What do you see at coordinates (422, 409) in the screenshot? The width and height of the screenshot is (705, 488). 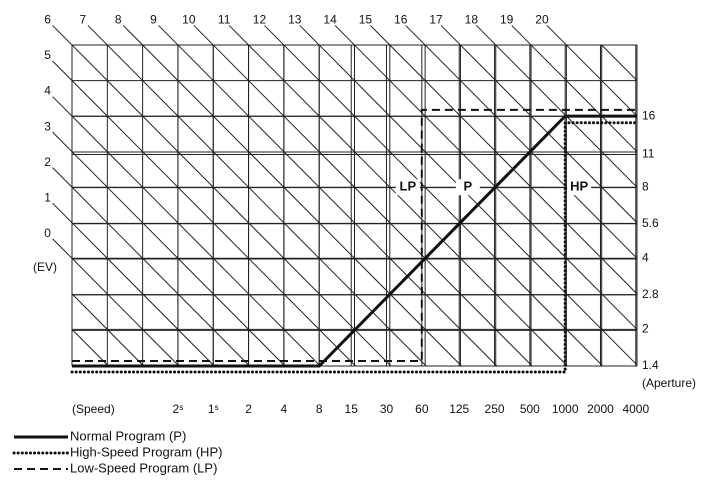 I see `x-tick-label: 60` at bounding box center [422, 409].